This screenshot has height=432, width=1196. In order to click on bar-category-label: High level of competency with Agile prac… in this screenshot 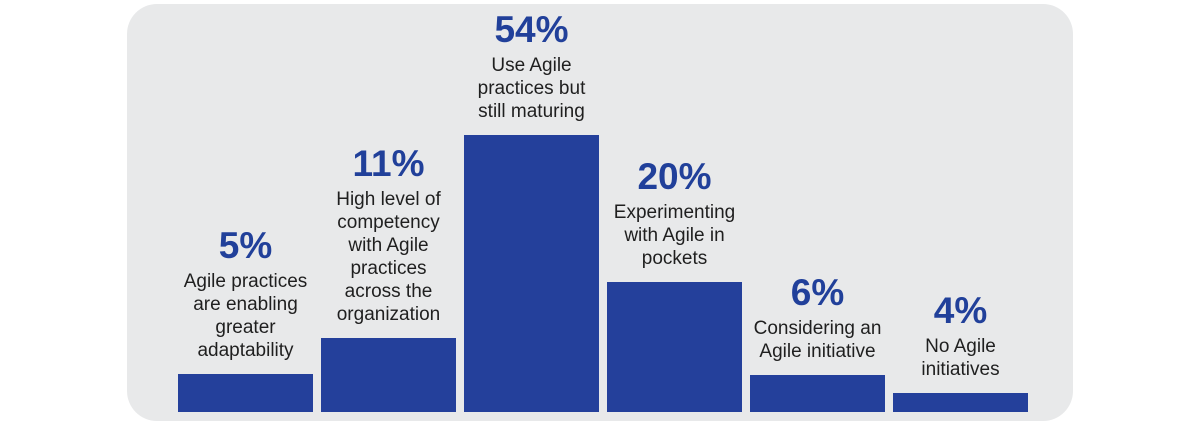, I will do `click(388, 257)`.